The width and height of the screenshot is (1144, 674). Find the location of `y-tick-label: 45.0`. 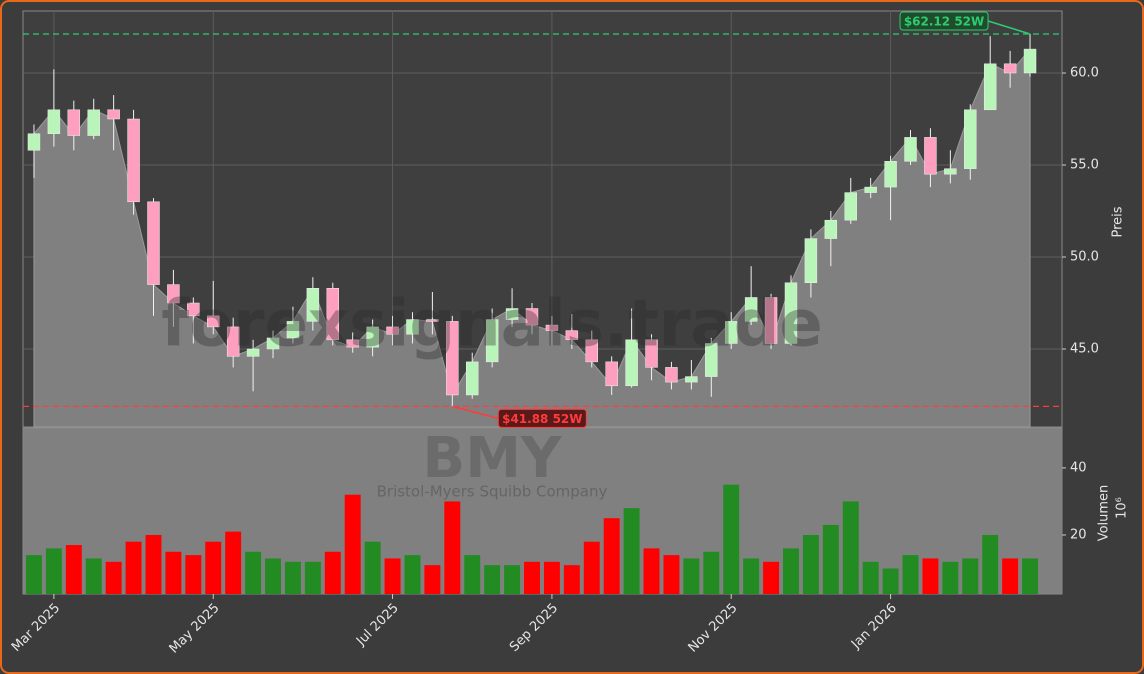

y-tick-label: 45.0 is located at coordinates (1084, 348).